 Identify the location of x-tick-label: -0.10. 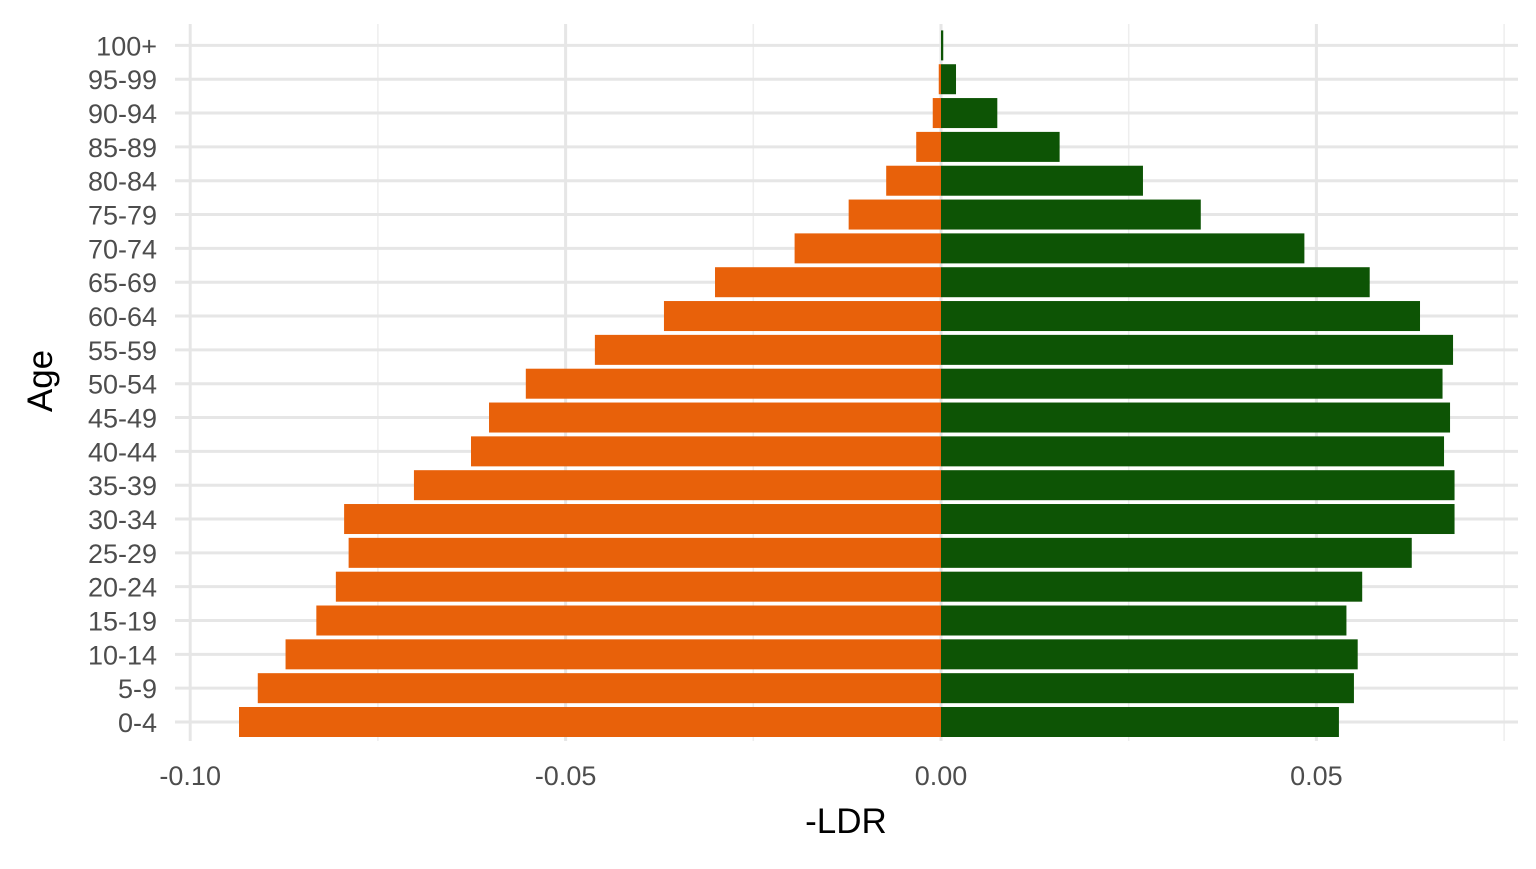
(190, 776).